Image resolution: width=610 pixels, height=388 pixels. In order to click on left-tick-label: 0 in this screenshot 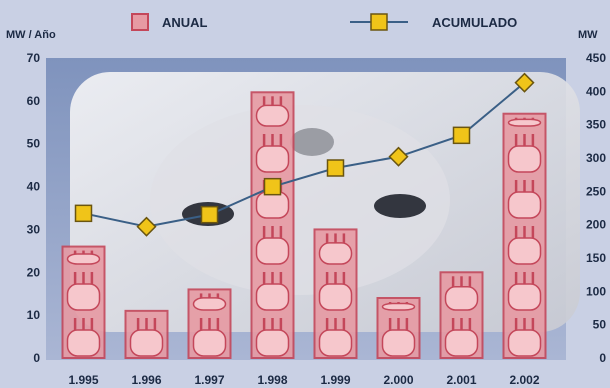, I will do `click(36, 358)`.